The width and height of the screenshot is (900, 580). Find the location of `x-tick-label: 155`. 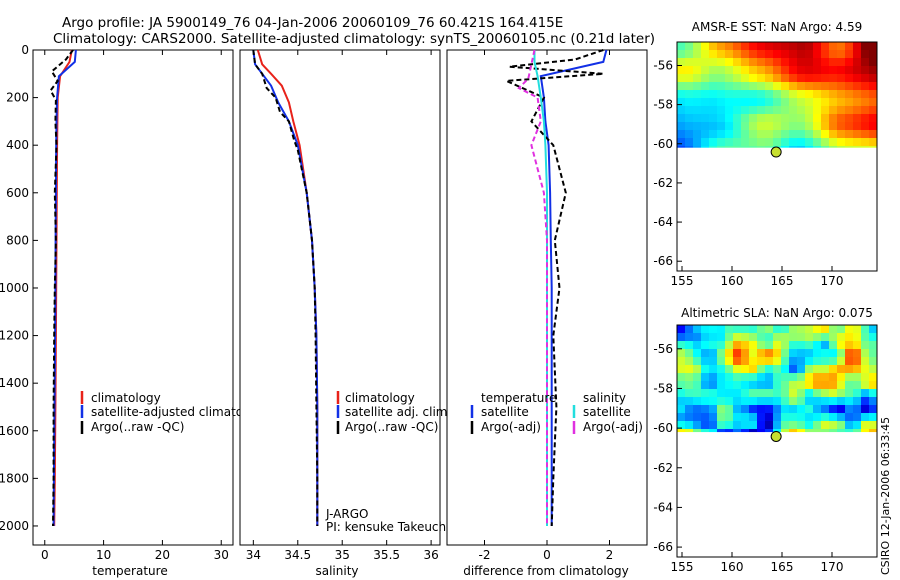

x-tick-label: 155 is located at coordinates (682, 281).